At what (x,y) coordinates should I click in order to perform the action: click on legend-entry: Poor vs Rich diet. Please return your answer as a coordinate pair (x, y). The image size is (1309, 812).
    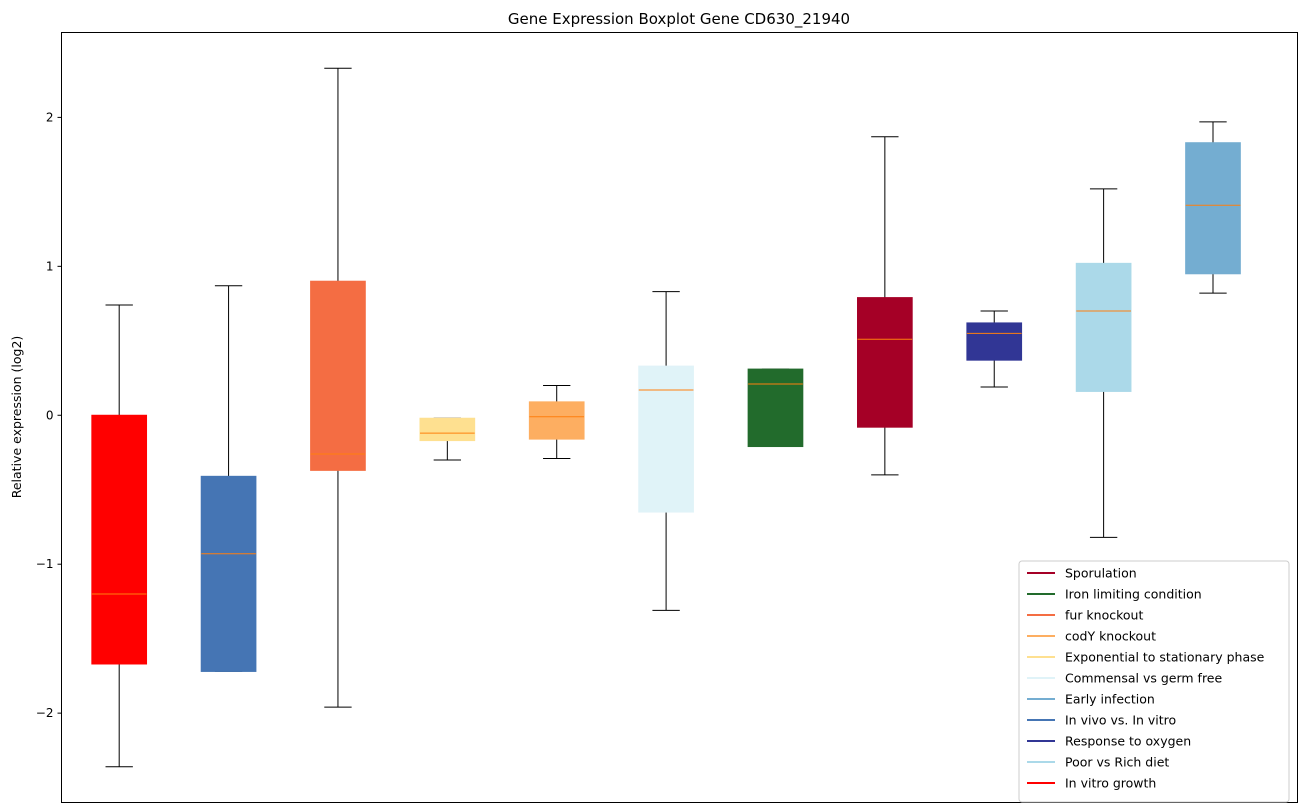
    Looking at the image, I should click on (1098, 762).